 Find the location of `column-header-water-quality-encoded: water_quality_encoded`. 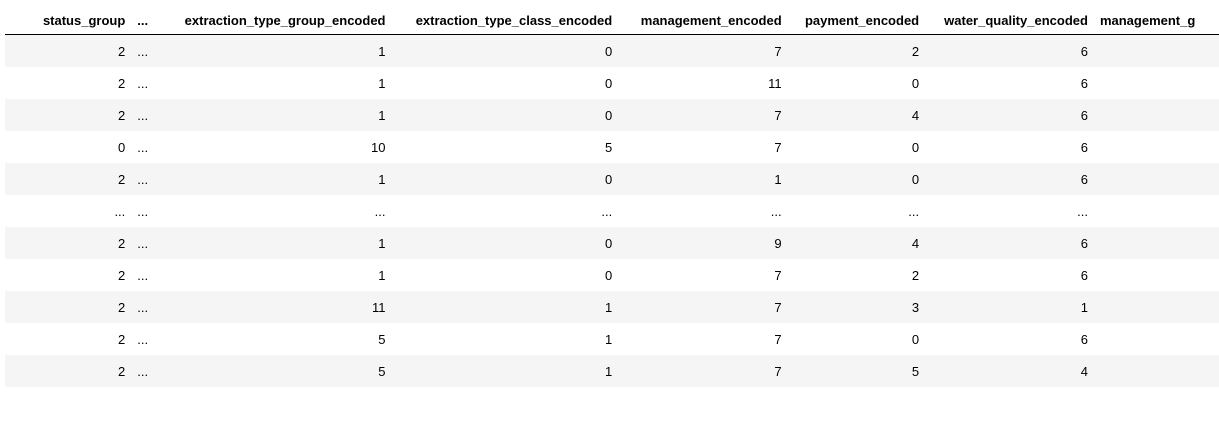

column-header-water-quality-encoded: water_quality_encoded is located at coordinates (1009, 20).